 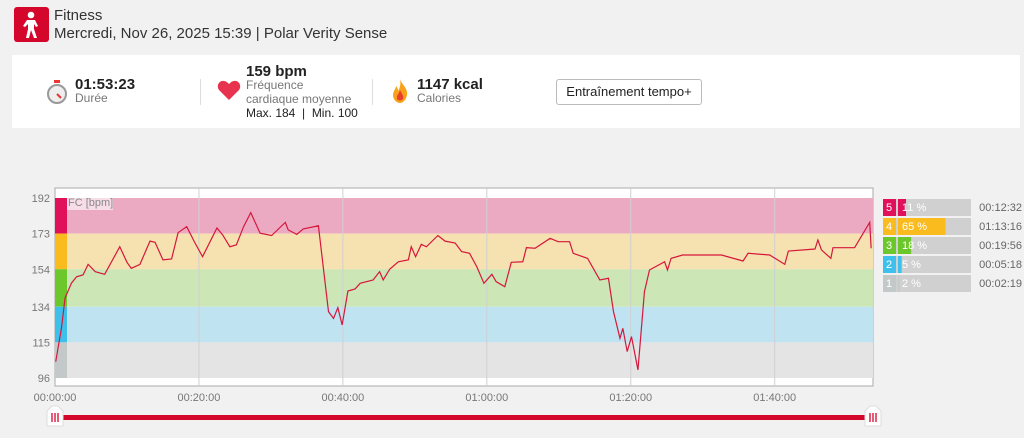 I want to click on series-label: FC [bpm], so click(x=90, y=203).